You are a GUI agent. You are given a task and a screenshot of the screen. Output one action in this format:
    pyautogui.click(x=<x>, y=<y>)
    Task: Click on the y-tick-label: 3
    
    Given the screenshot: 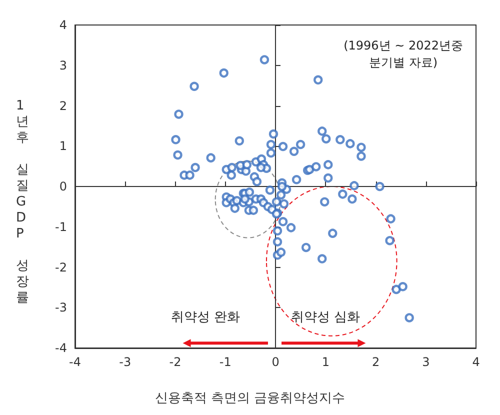 What is the action you would take?
    pyautogui.click(x=63, y=65)
    